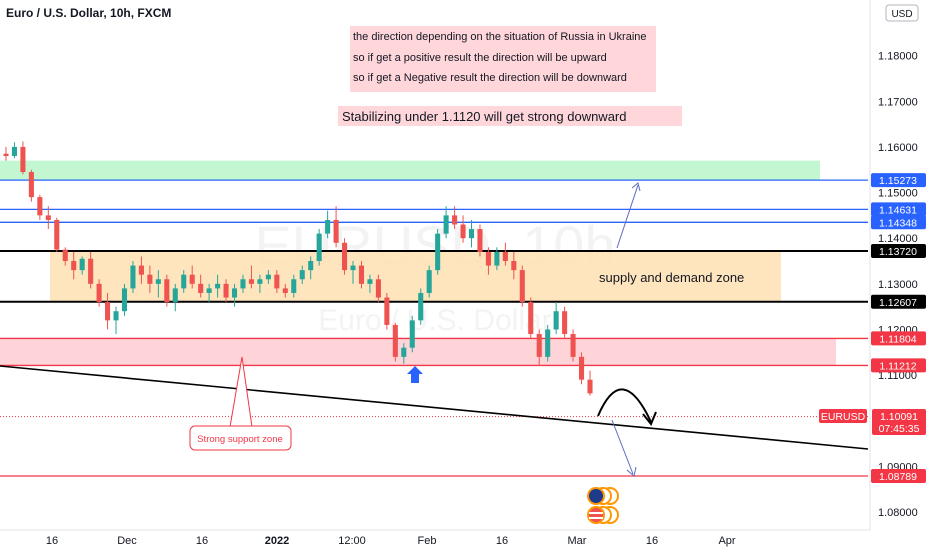  I want to click on current-price-tag, so click(899, 422).